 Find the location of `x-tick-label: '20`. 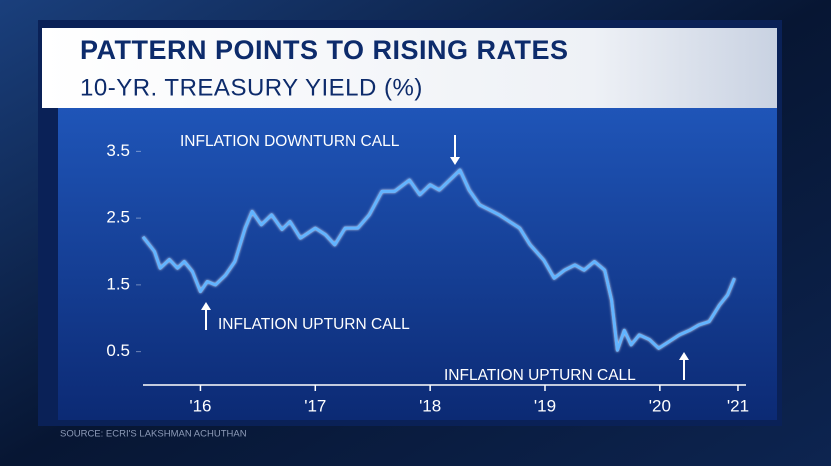

x-tick-label: '20 is located at coordinates (660, 405).